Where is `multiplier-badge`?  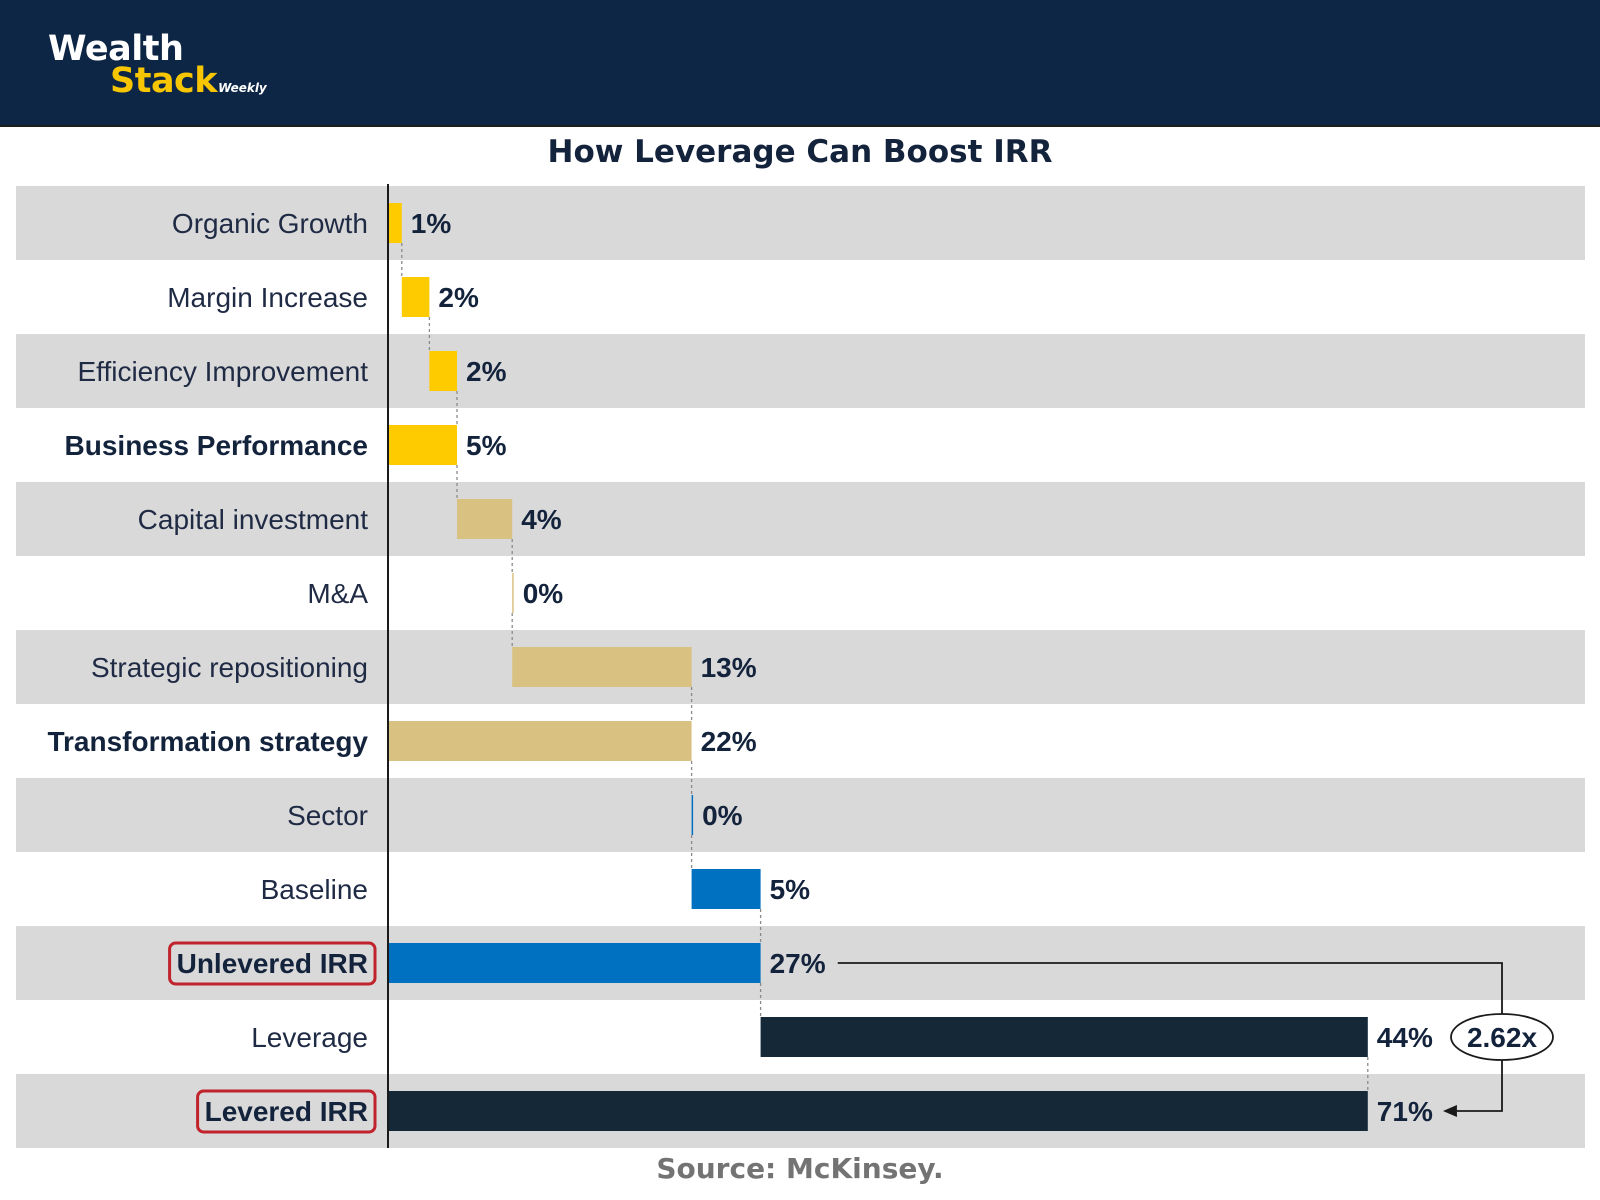
multiplier-badge is located at coordinates (1502, 1037).